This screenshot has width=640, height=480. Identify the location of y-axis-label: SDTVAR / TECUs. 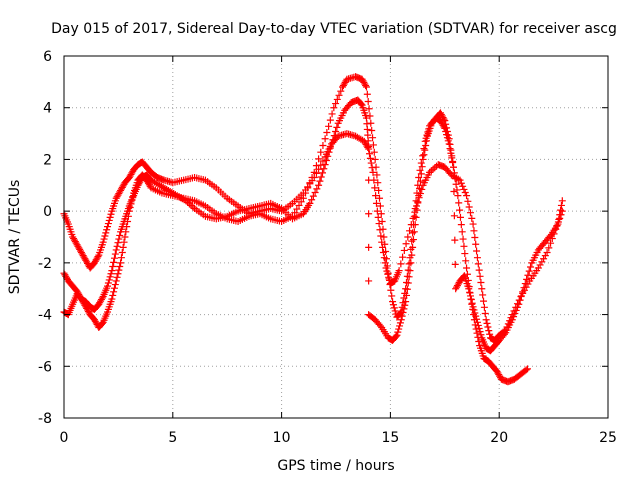
(15, 237).